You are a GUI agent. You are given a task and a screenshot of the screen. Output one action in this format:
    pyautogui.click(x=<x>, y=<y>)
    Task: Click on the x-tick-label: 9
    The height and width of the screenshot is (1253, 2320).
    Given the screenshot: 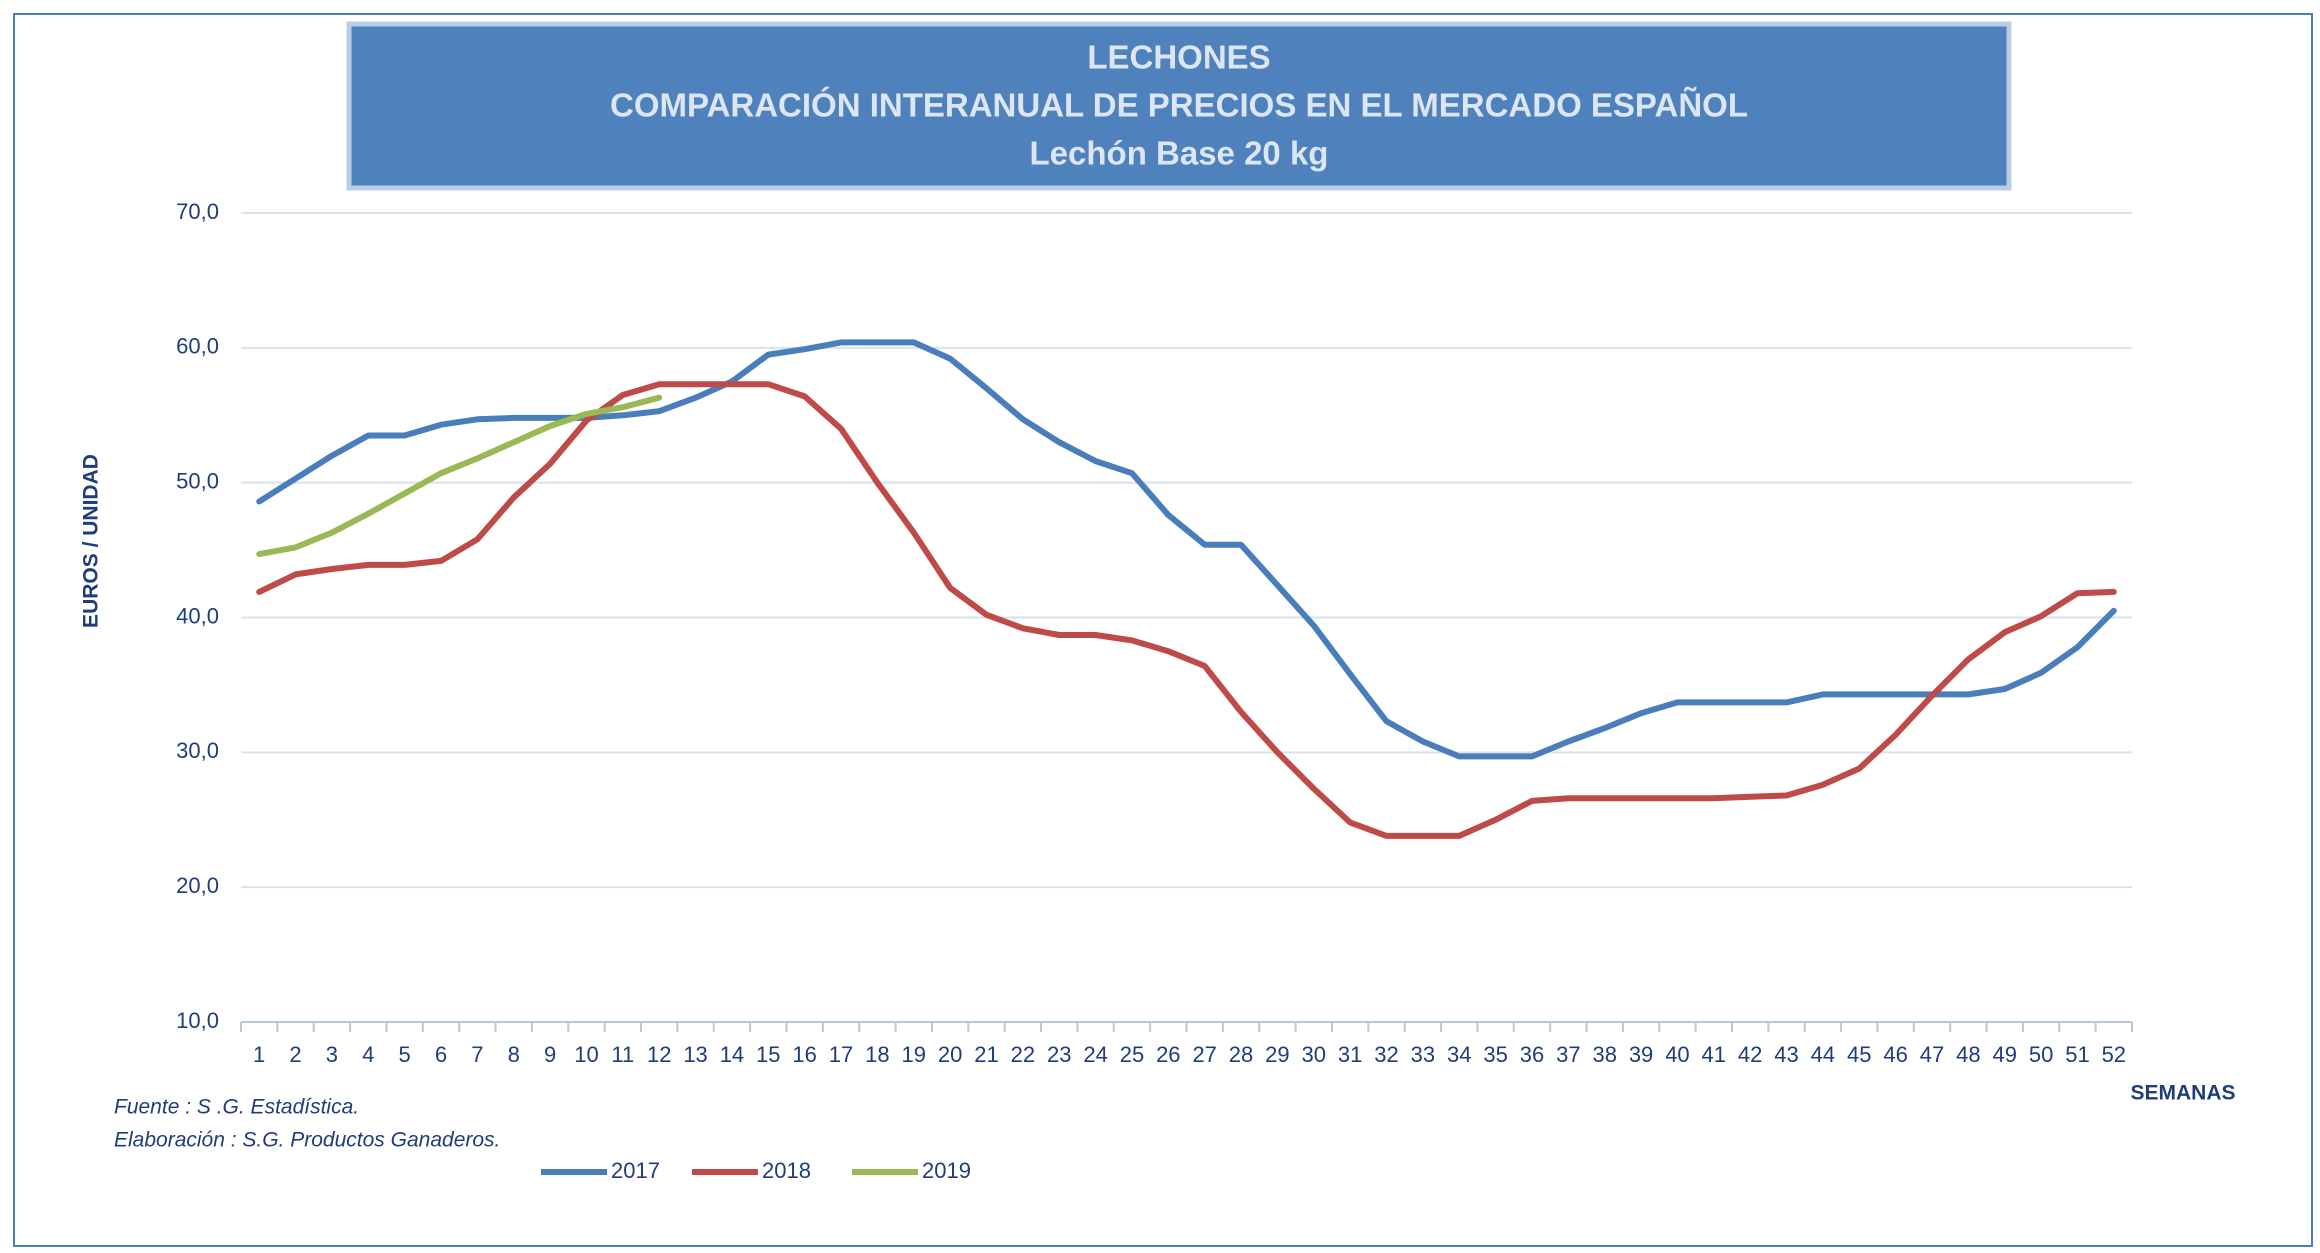 What is the action you would take?
    pyautogui.click(x=550, y=1054)
    